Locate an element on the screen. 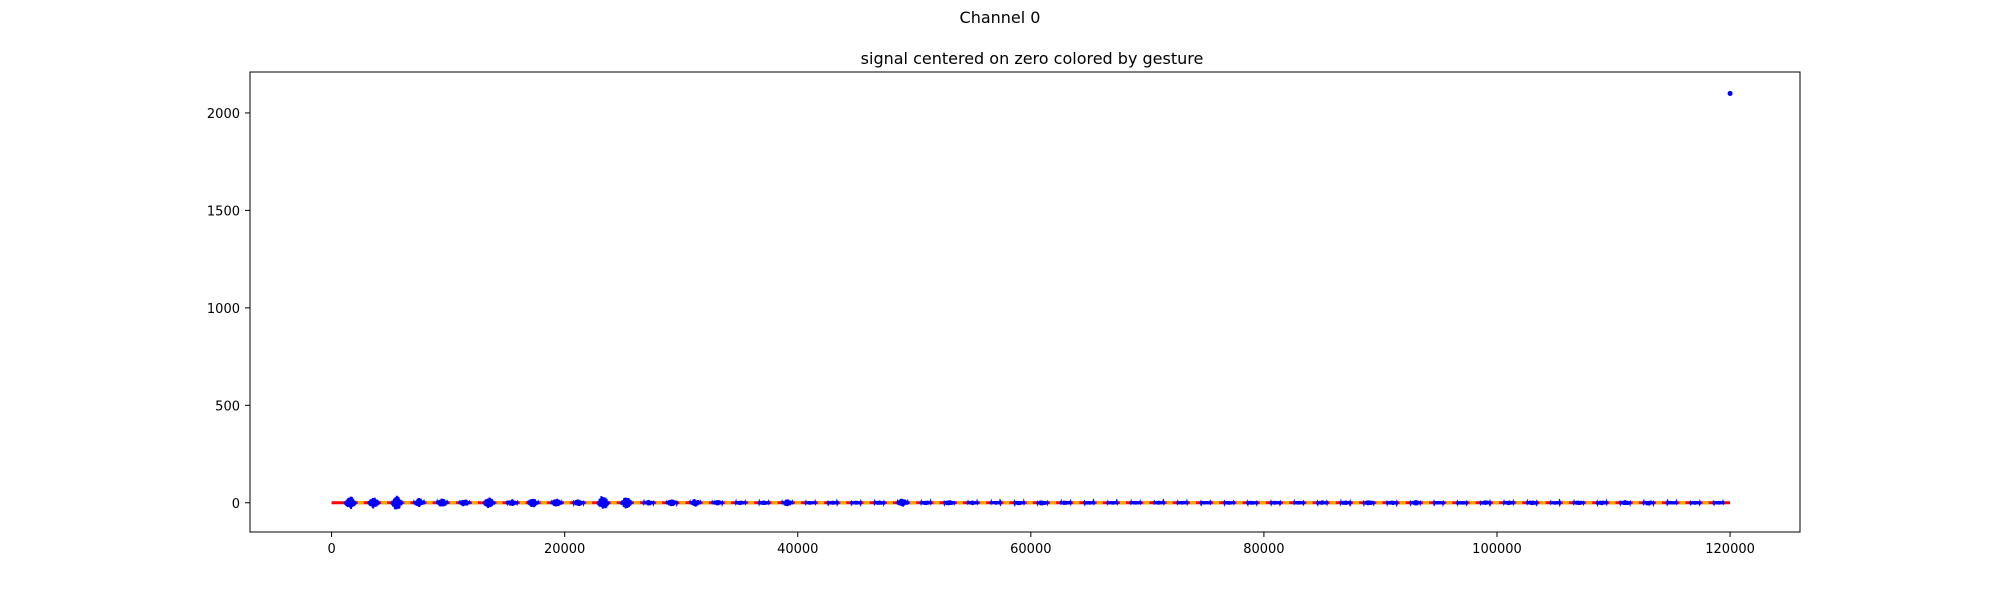 The height and width of the screenshot is (600, 2000). y-tick-label: 500 is located at coordinates (227, 406).